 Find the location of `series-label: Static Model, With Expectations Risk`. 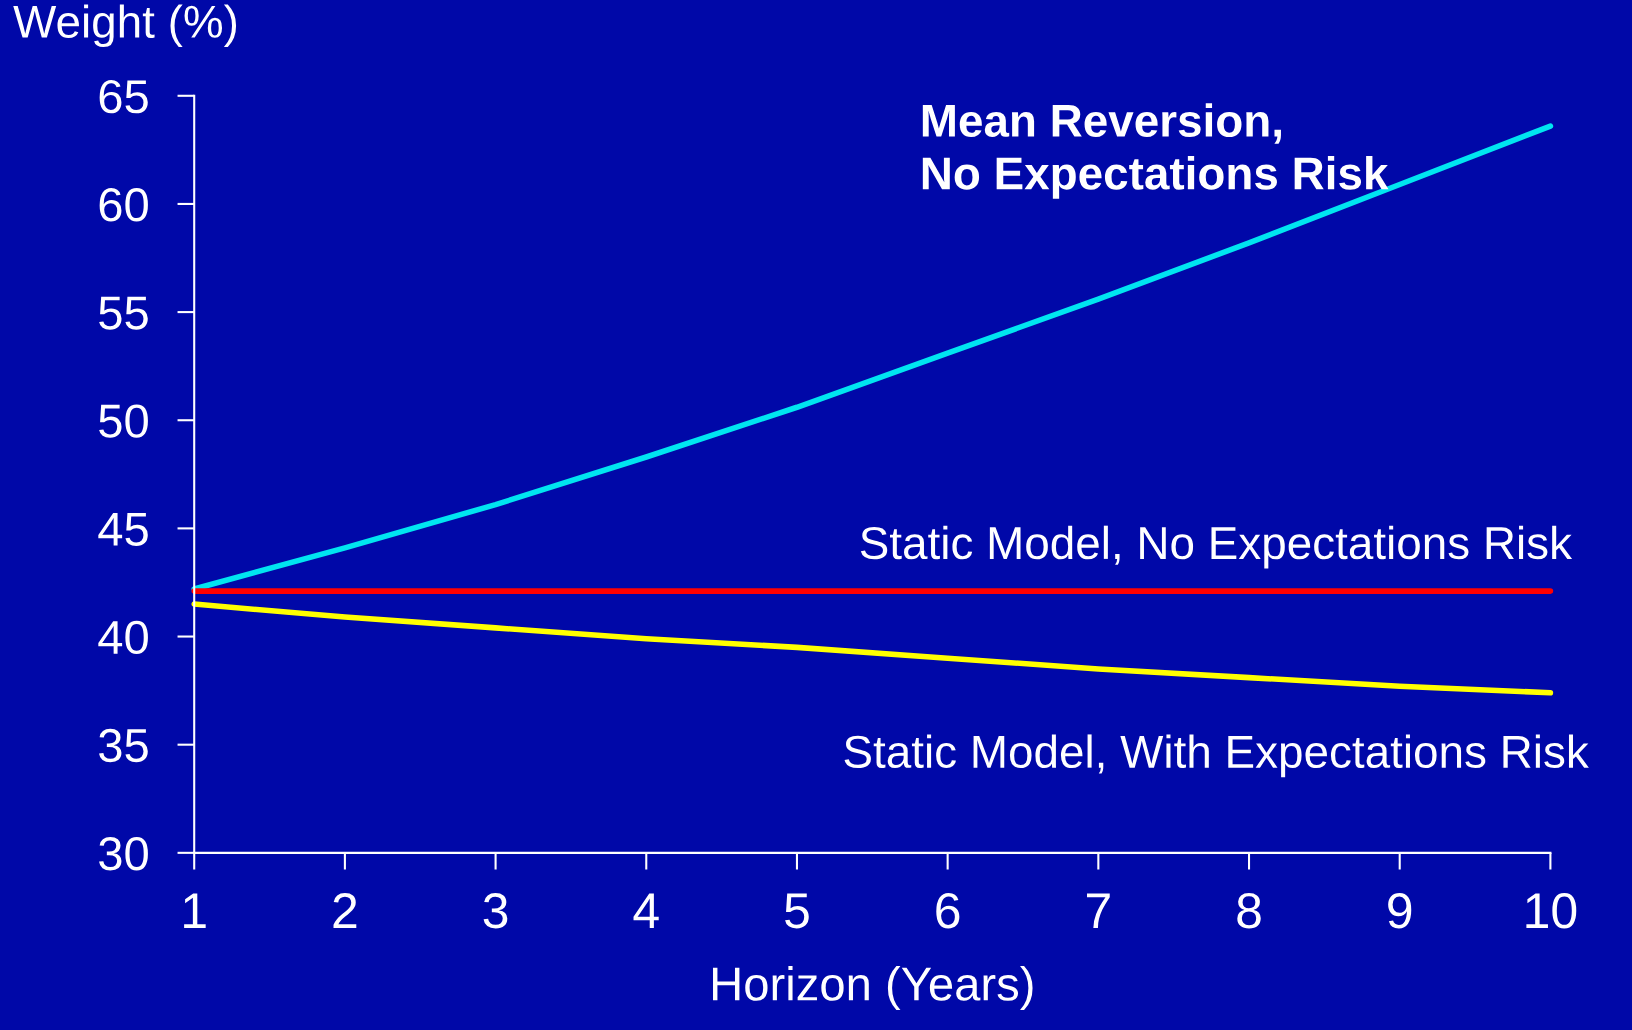

series-label: Static Model, With Expectations Risk is located at coordinates (1216, 756).